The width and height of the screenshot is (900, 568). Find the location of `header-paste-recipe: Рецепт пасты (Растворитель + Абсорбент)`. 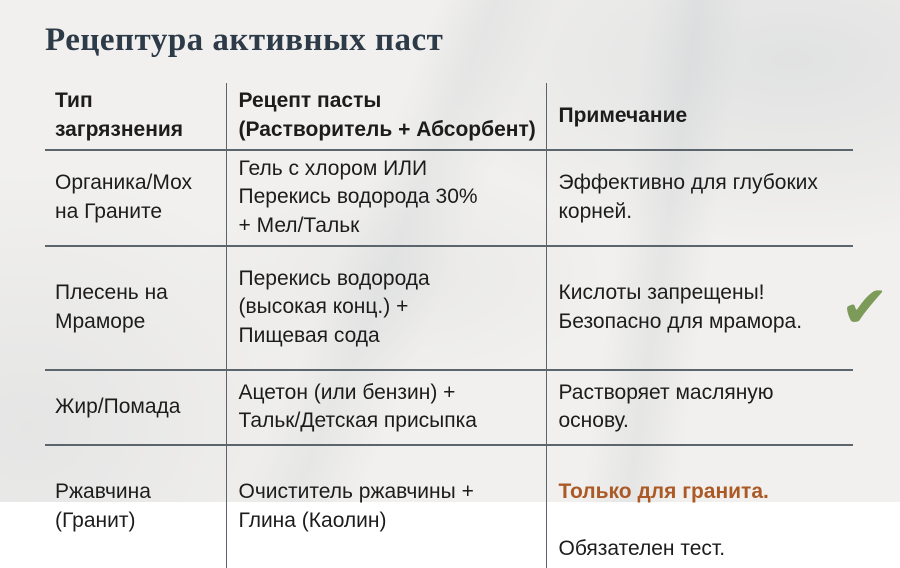

header-paste-recipe: Рецепт пасты (Растворитель + Абсорбент) is located at coordinates (385, 116).